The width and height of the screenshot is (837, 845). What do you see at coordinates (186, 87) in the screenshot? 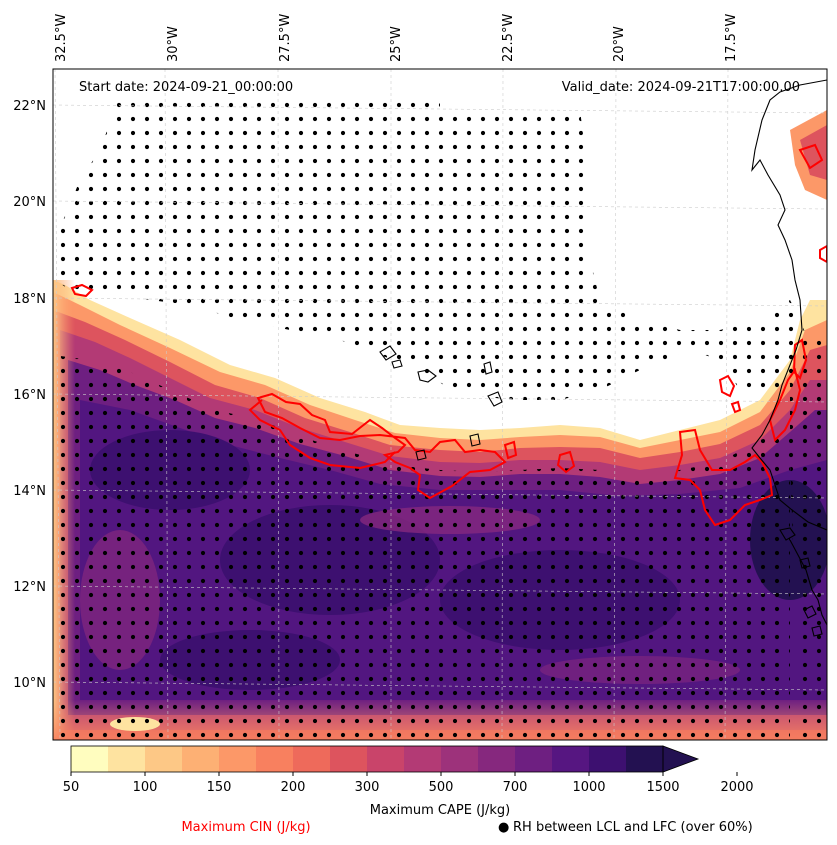
I see `start-date-label: Start date: 2024-09-21_00:00:00` at bounding box center [186, 87].